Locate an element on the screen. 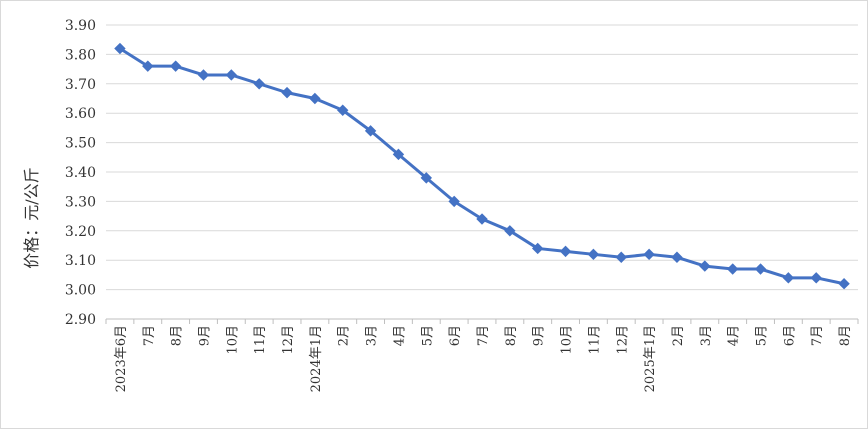  y-axis-label: 价格：元/公斤 is located at coordinates (31, 217).